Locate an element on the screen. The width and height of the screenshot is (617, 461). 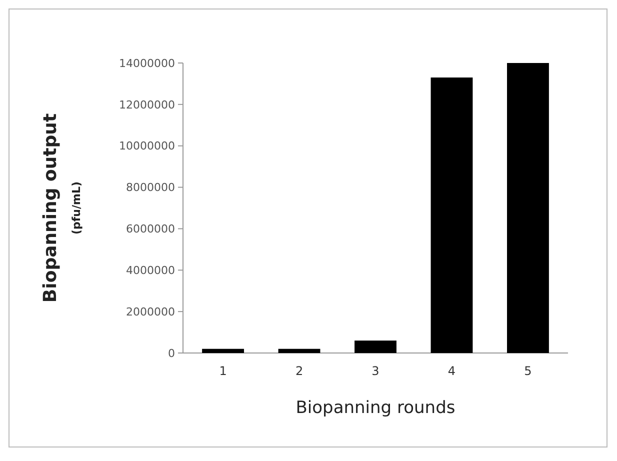
y-tick-label: 0 is located at coordinates (171, 353).